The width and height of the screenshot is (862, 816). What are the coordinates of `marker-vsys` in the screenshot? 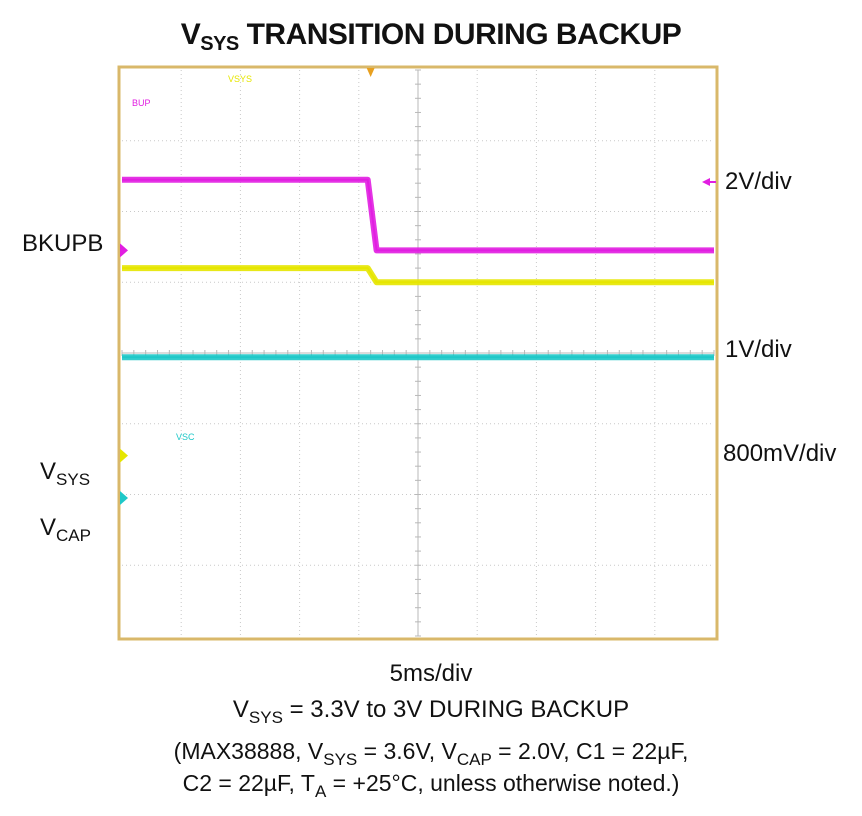 It's located at (124, 455).